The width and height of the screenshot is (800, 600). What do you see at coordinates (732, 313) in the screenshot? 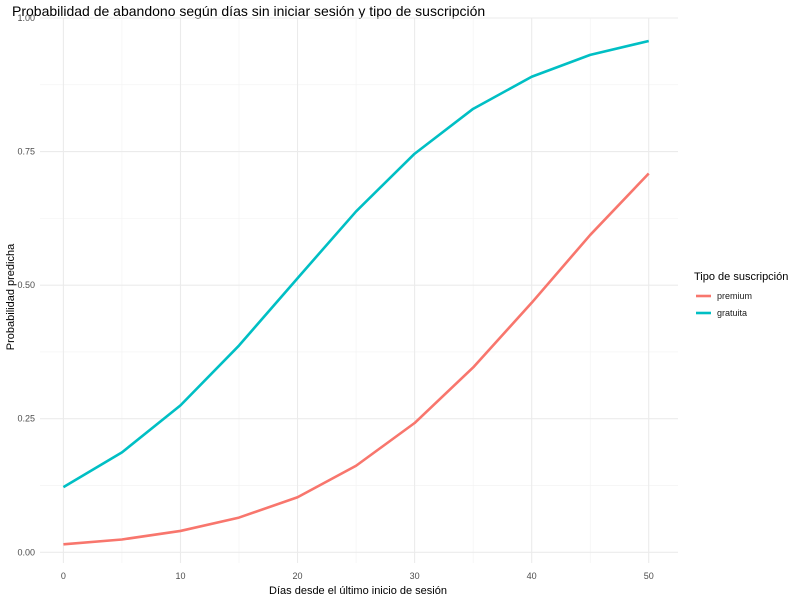
I see `legend-label-gratuita: gratuita` at bounding box center [732, 313].